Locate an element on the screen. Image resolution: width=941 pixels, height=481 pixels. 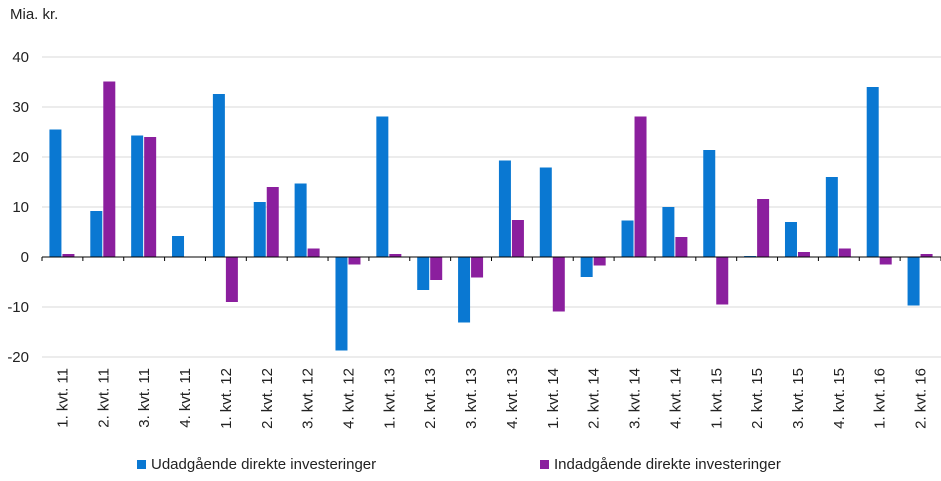
y-axis-unit-label: Mia. kr. is located at coordinates (34, 14).